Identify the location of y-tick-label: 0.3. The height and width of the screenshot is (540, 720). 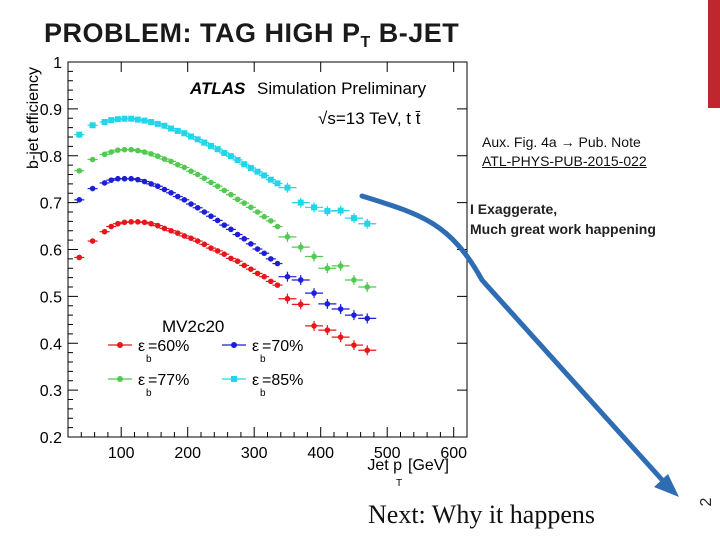
(51, 391).